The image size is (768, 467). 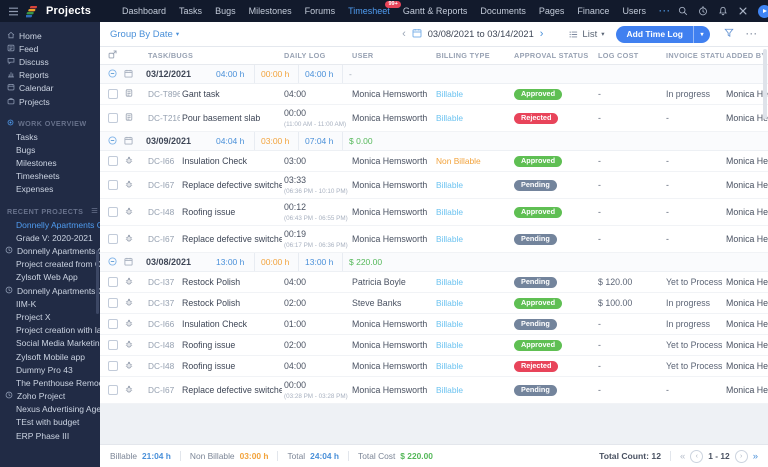 I want to click on expand-all-icon, so click(x=123, y=55).